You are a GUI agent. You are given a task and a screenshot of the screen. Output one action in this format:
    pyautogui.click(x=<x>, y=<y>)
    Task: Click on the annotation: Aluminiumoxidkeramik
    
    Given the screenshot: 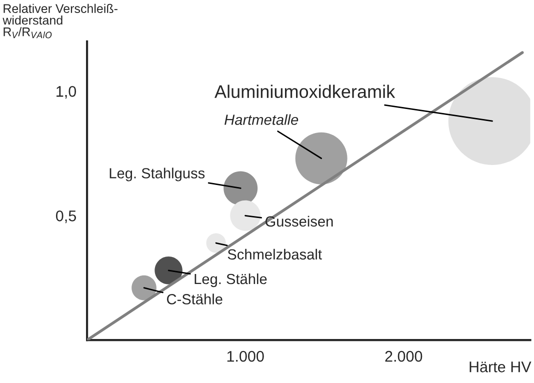 What is the action you would take?
    pyautogui.click(x=305, y=91)
    